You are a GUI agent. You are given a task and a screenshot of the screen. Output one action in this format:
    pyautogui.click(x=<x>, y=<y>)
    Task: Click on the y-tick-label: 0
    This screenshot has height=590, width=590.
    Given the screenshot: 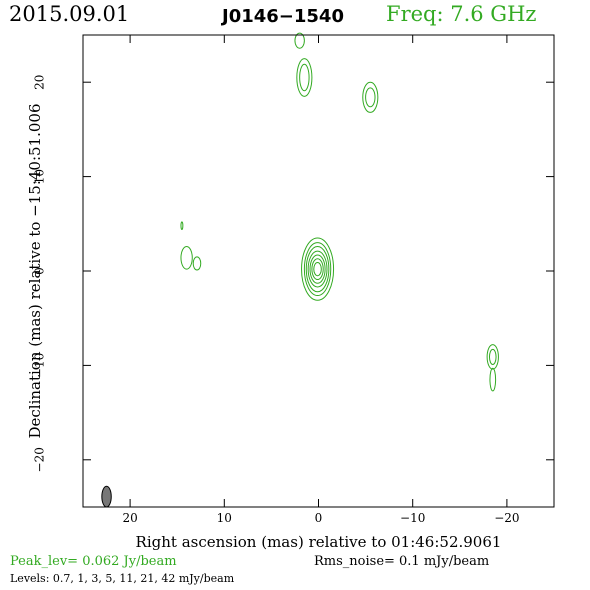 What is the action you would take?
    pyautogui.click(x=40, y=271)
    